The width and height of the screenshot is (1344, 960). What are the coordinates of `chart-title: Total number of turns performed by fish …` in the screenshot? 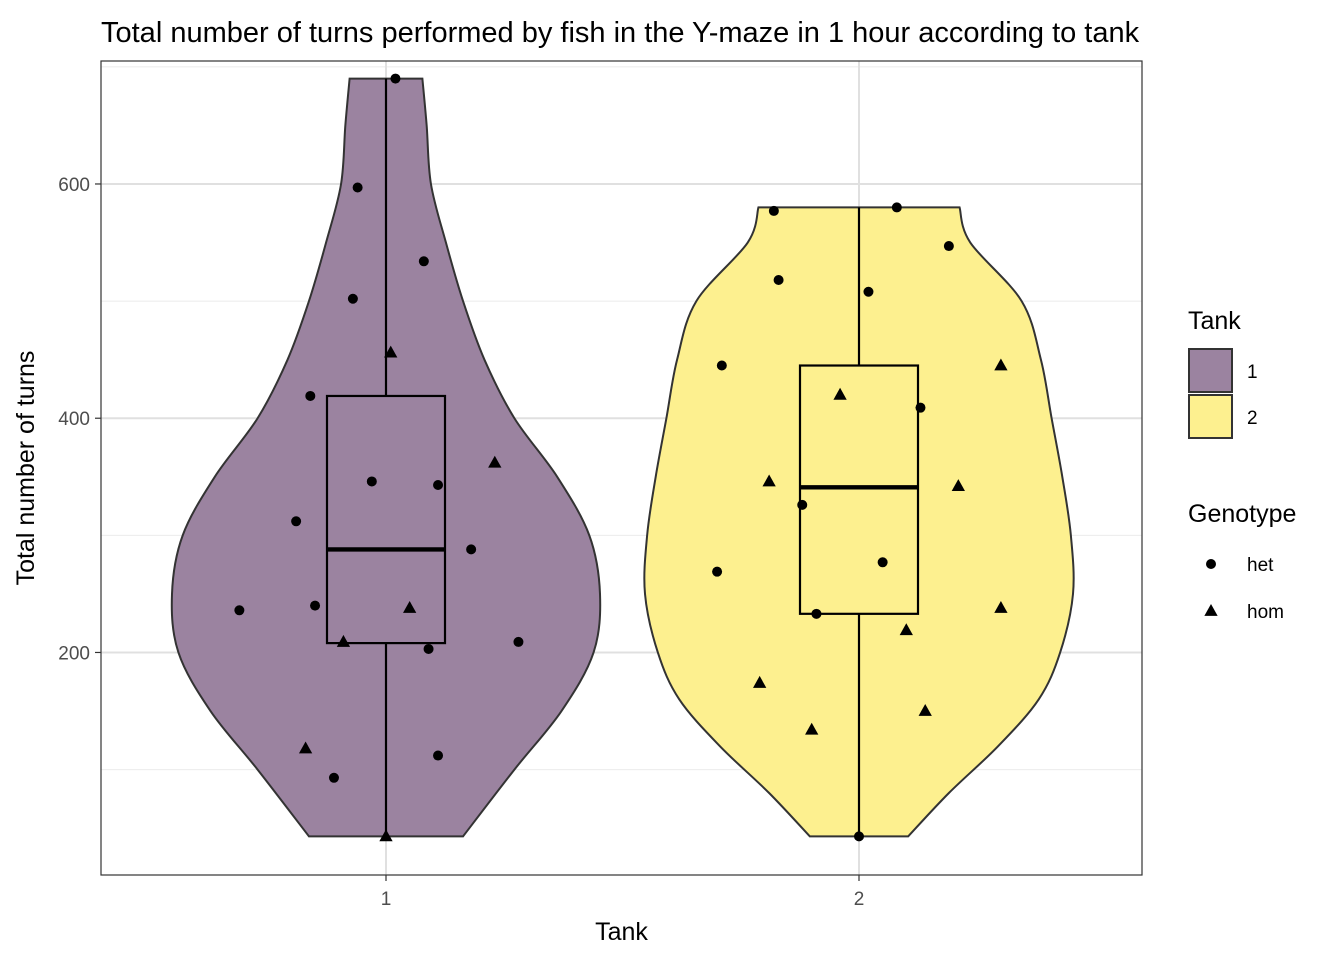 It's located at (620, 33).